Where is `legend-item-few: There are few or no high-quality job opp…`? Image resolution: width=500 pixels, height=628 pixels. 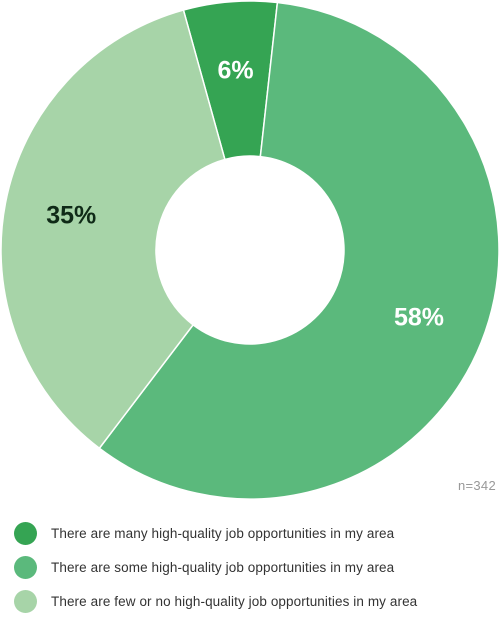 legend-item-few: There are few or no high-quality job opp… is located at coordinates (254, 601).